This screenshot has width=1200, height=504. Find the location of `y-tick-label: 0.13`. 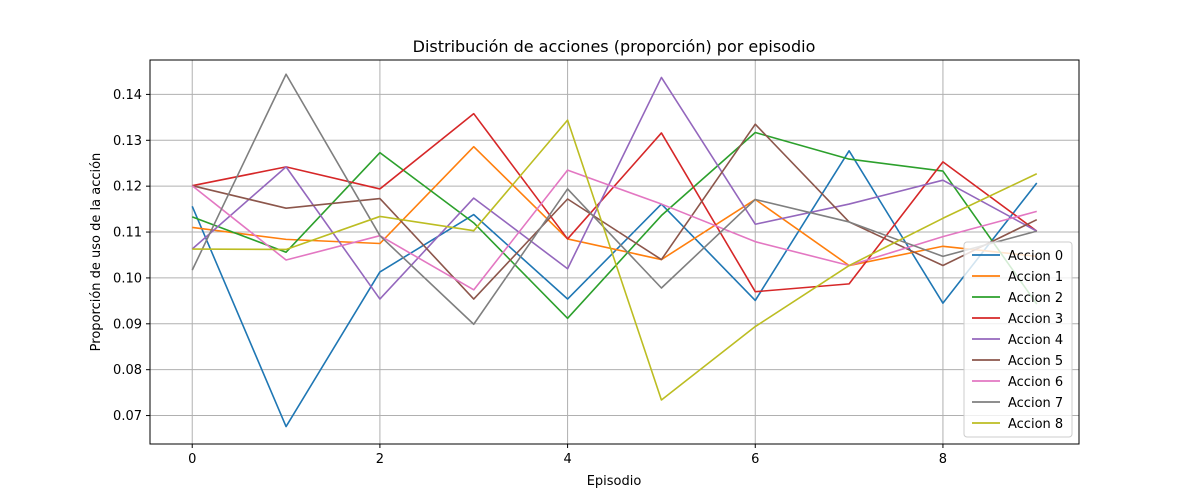

y-tick-label: 0.13 is located at coordinates (127, 141).